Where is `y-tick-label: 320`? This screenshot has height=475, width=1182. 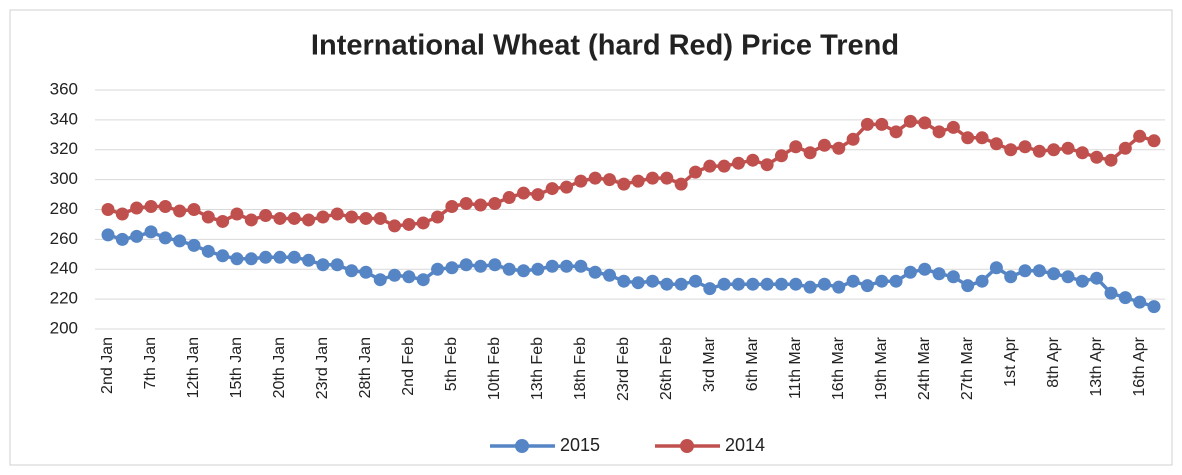 y-tick-label: 320 is located at coordinates (64, 148).